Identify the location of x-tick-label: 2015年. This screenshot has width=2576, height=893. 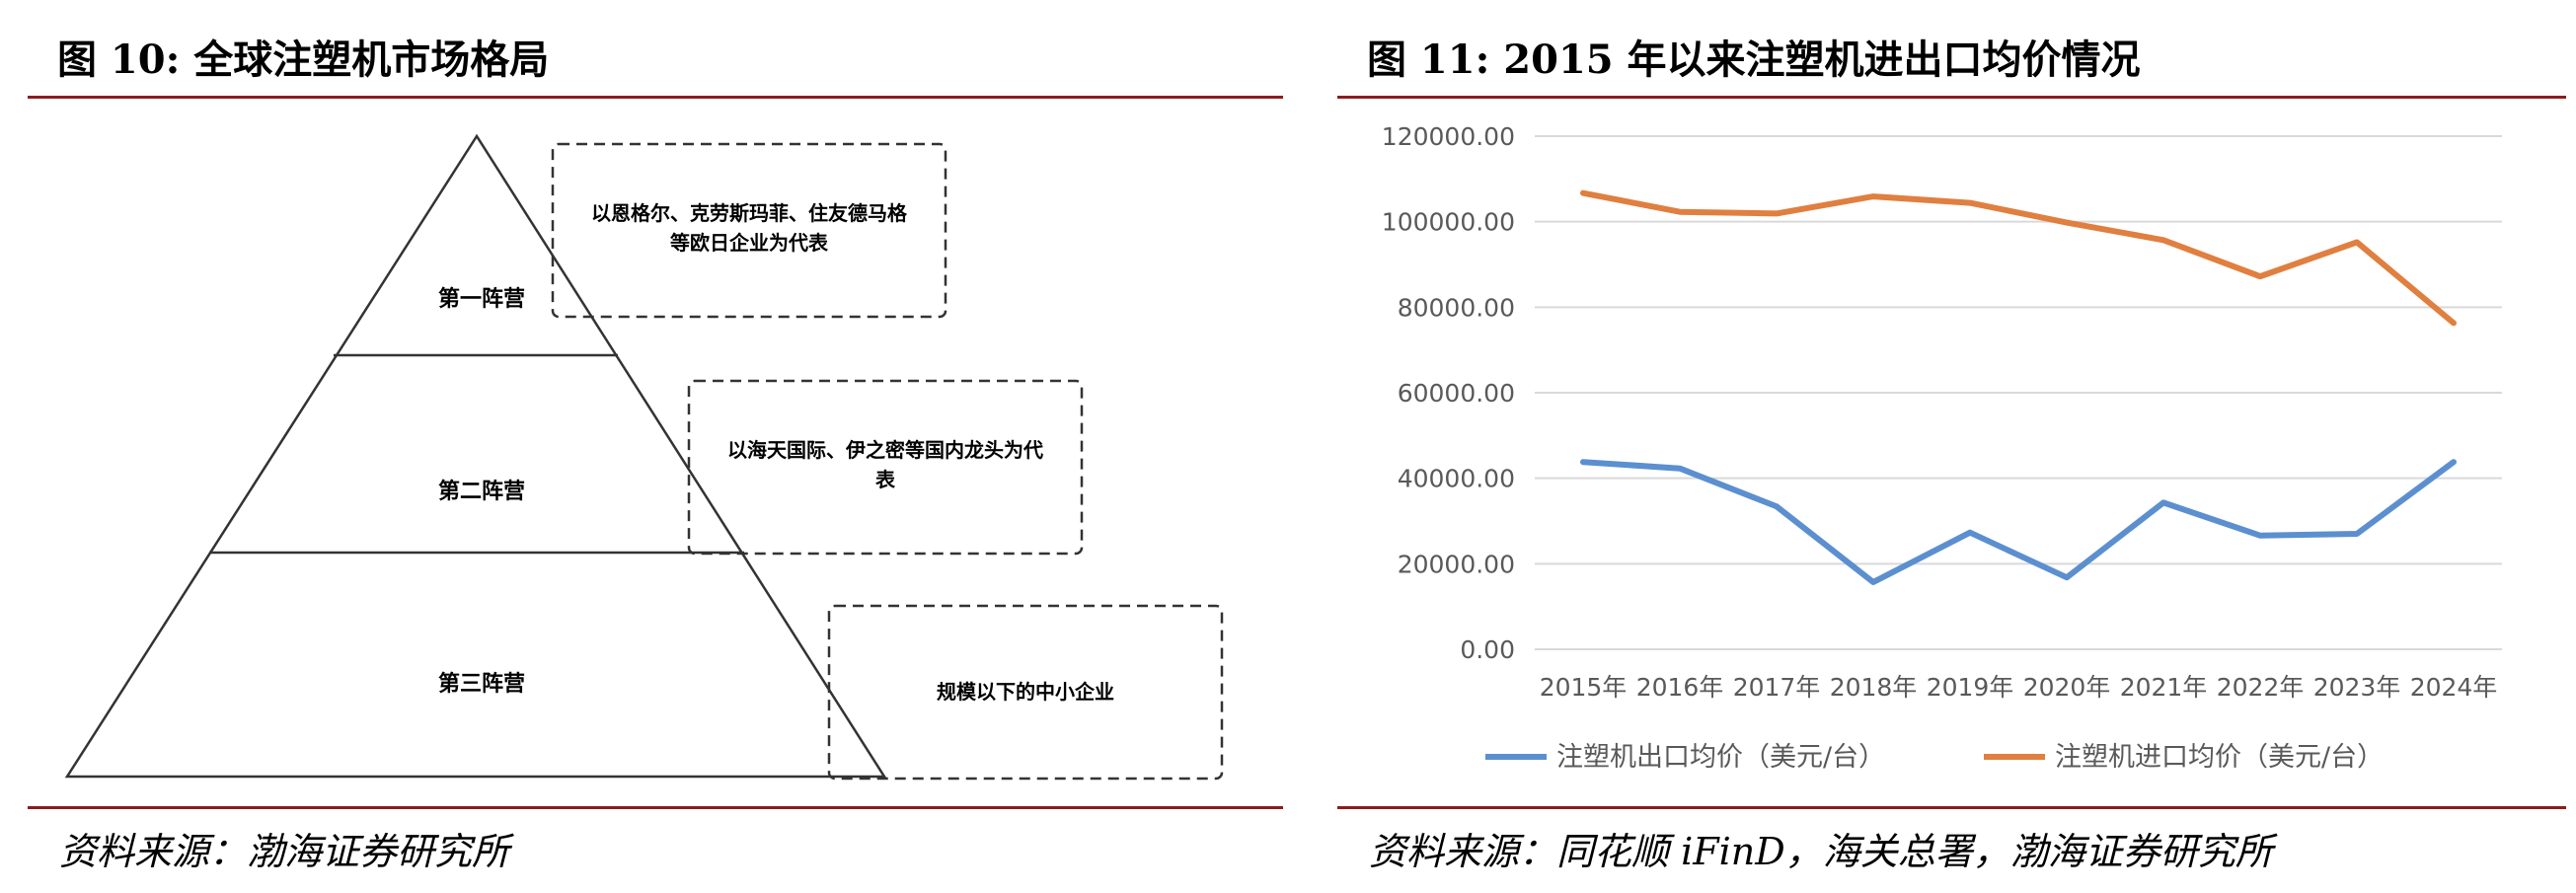
(1584, 687).